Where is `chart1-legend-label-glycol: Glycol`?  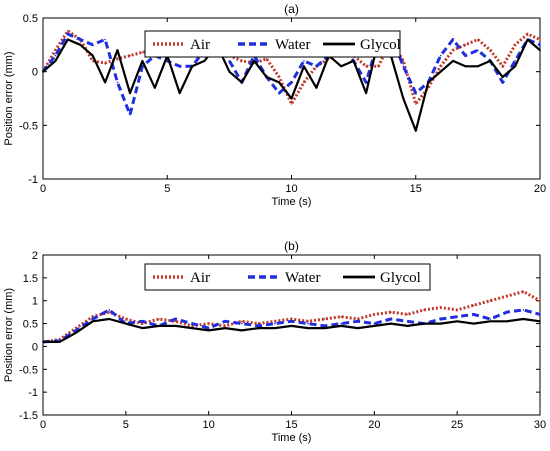 chart1-legend-label-glycol: Glycol is located at coordinates (400, 278).